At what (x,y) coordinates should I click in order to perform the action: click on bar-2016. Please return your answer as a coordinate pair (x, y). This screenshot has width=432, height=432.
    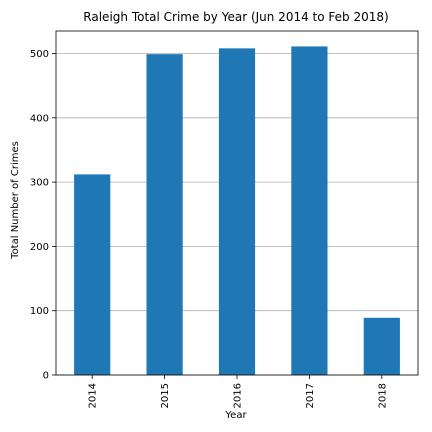
    Looking at the image, I should click on (237, 211).